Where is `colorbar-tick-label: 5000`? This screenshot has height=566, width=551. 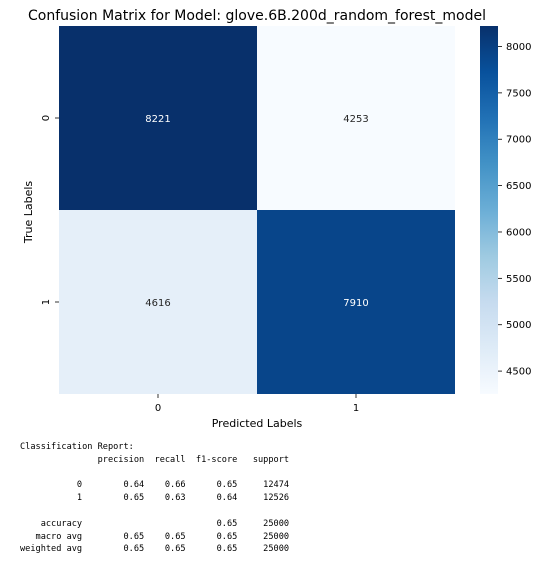 colorbar-tick-label: 5000 is located at coordinates (518, 325).